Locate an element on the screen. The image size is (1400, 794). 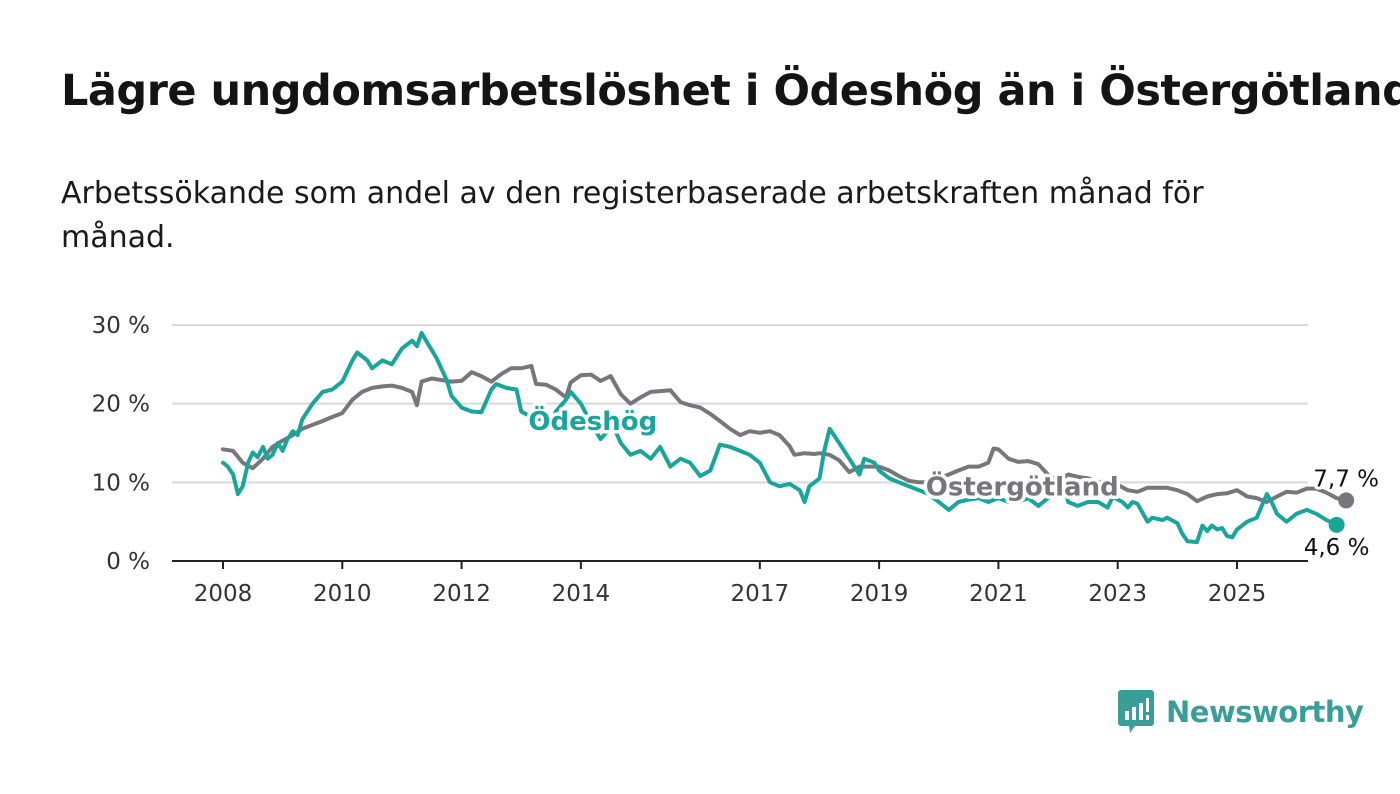
series-end-value-label: 4,6 % is located at coordinates (1337, 548).